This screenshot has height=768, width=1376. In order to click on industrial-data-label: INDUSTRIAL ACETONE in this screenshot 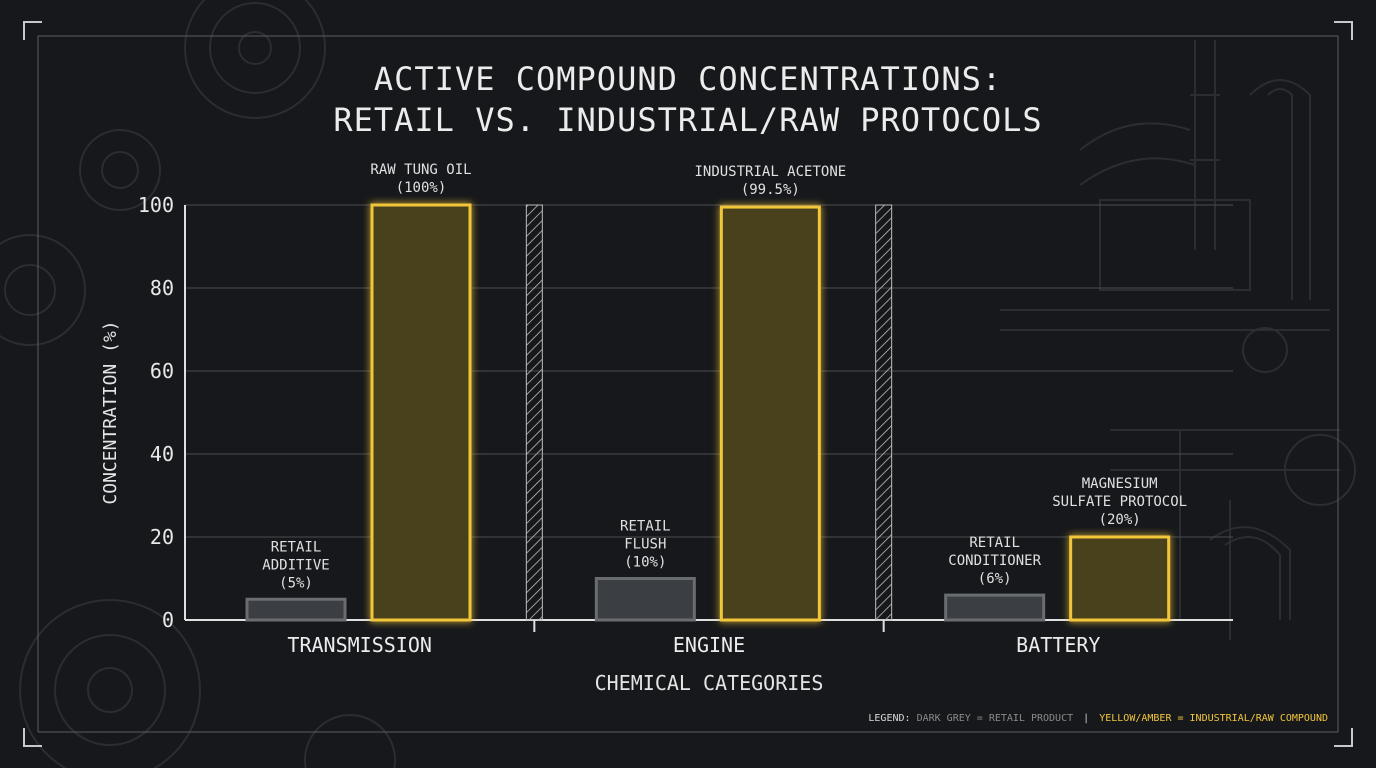, I will do `click(770, 172)`.